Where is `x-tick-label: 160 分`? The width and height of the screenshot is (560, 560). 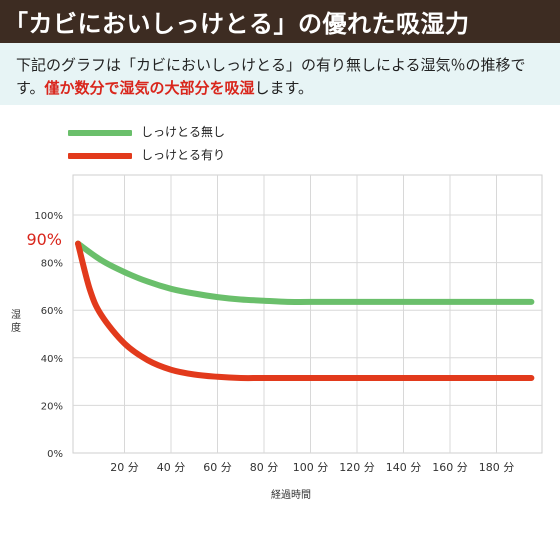
x-tick-label: 160 分 is located at coordinates (450, 467).